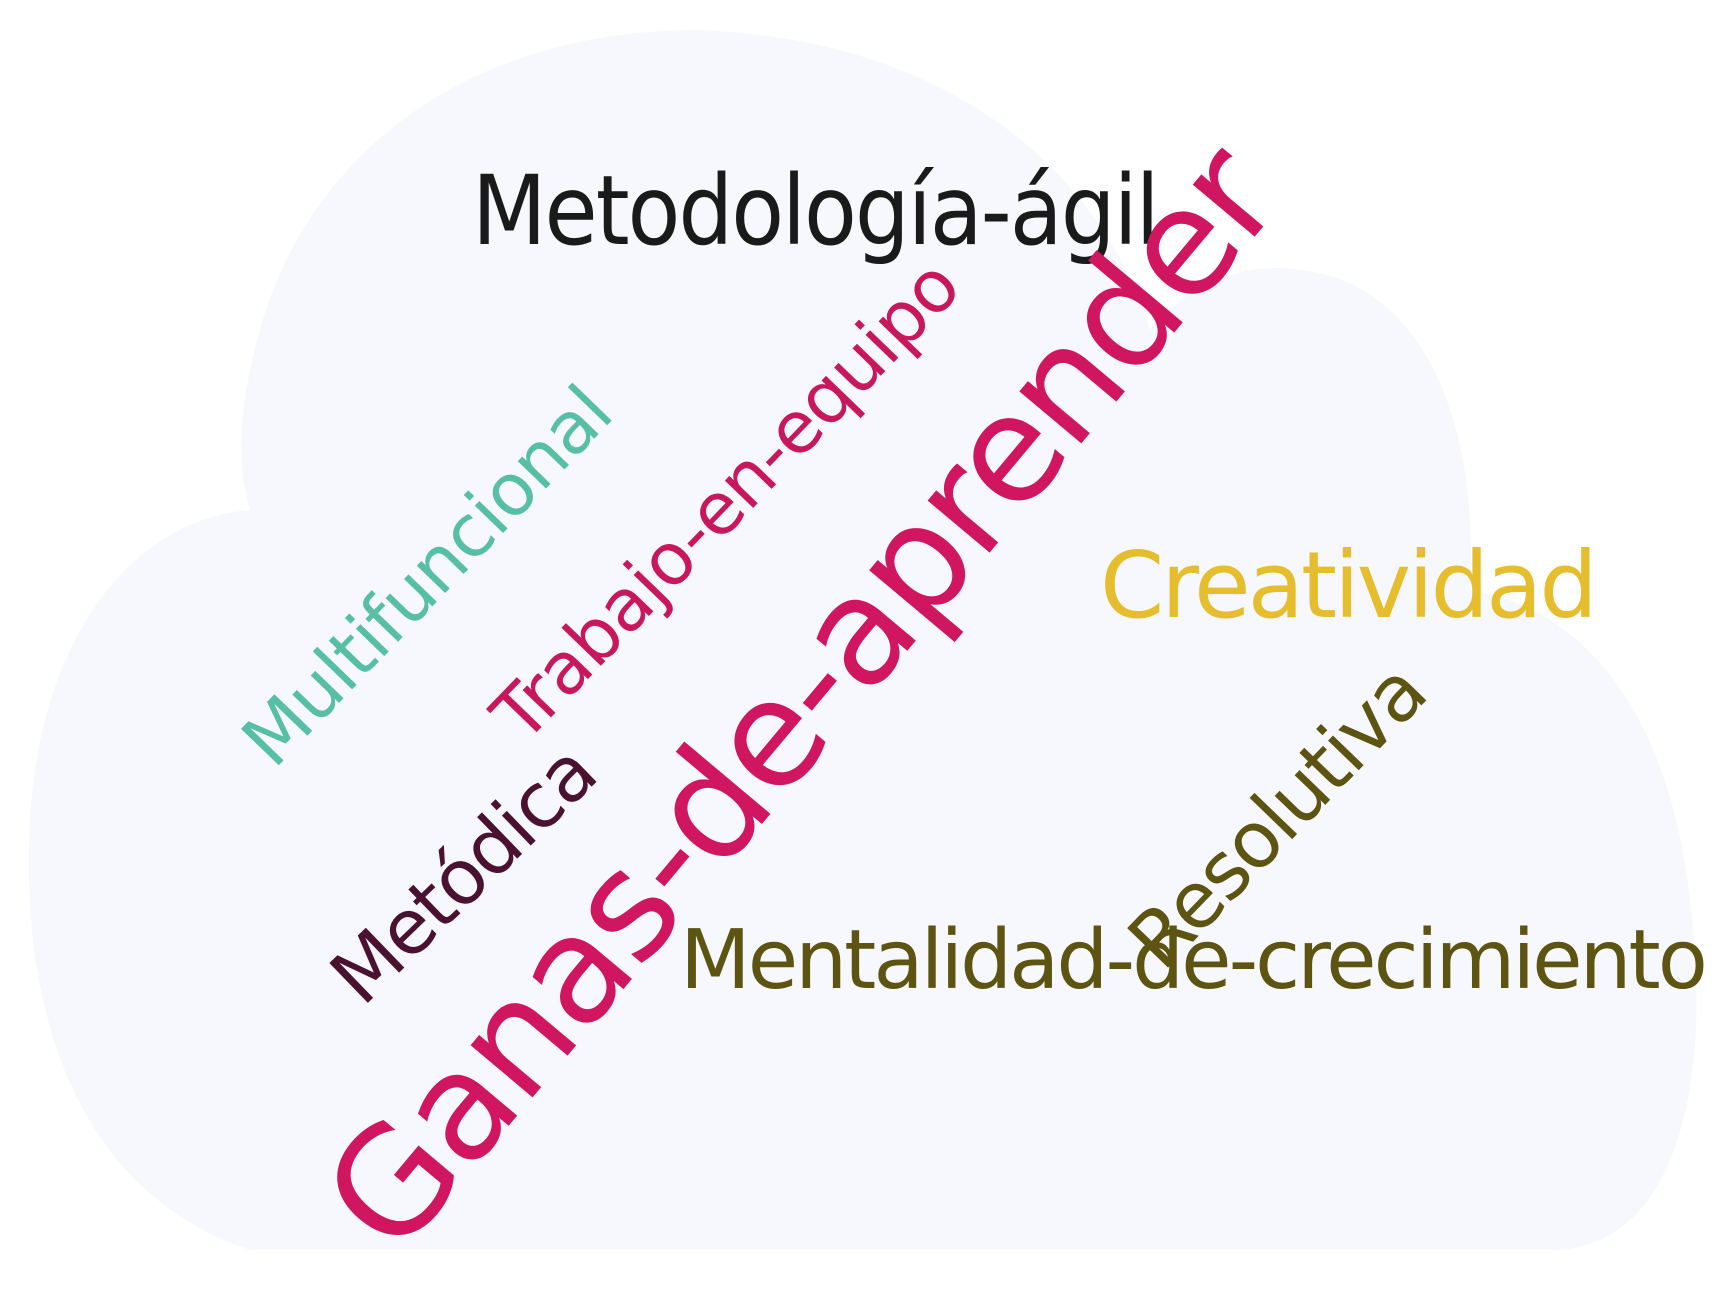 The width and height of the screenshot is (1719, 1290). What do you see at coordinates (816, 211) in the screenshot?
I see `word-metodologia-agil: Metodología-ágil` at bounding box center [816, 211].